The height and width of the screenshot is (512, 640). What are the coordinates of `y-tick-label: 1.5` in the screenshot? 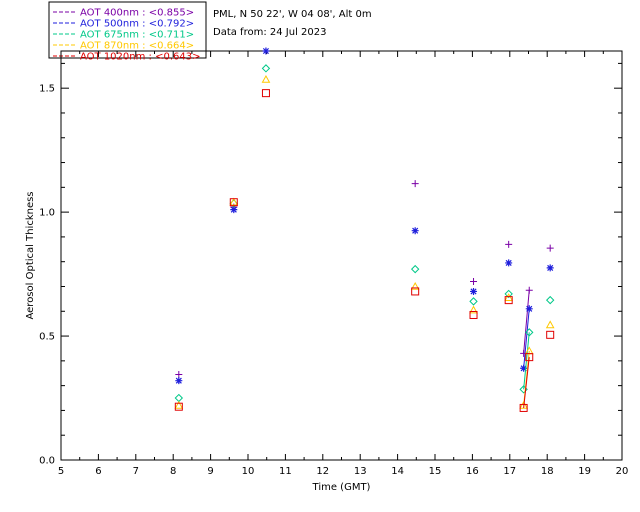 It's located at (47, 89).